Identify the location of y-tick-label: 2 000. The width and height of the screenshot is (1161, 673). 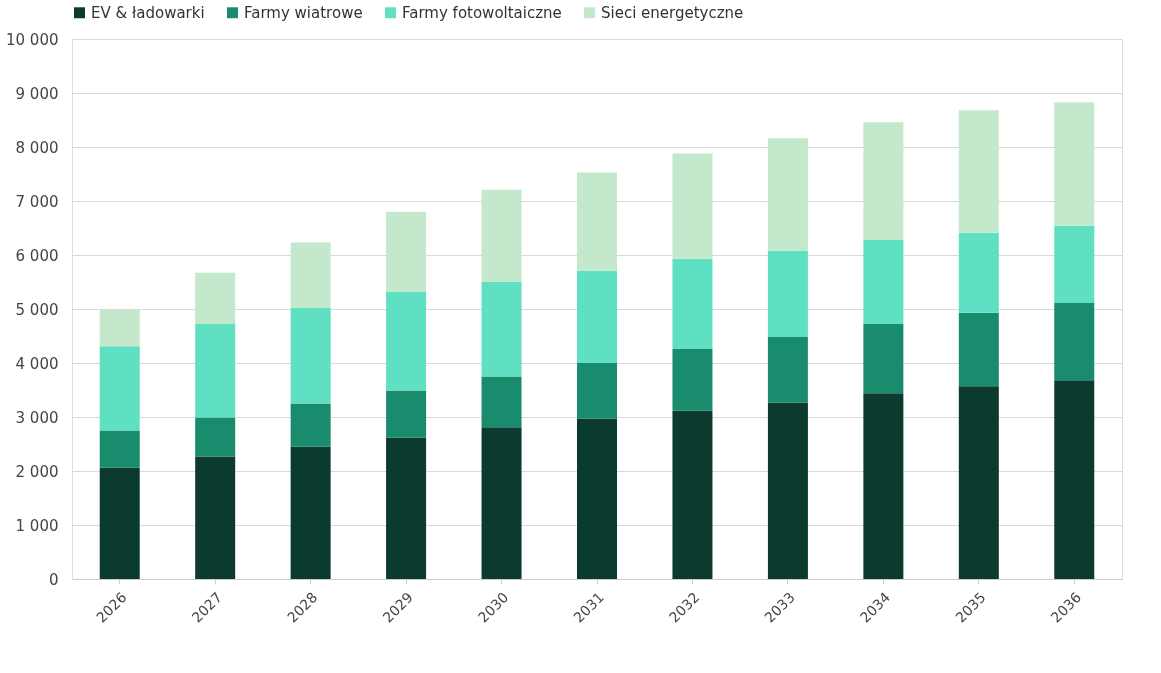
(37, 471).